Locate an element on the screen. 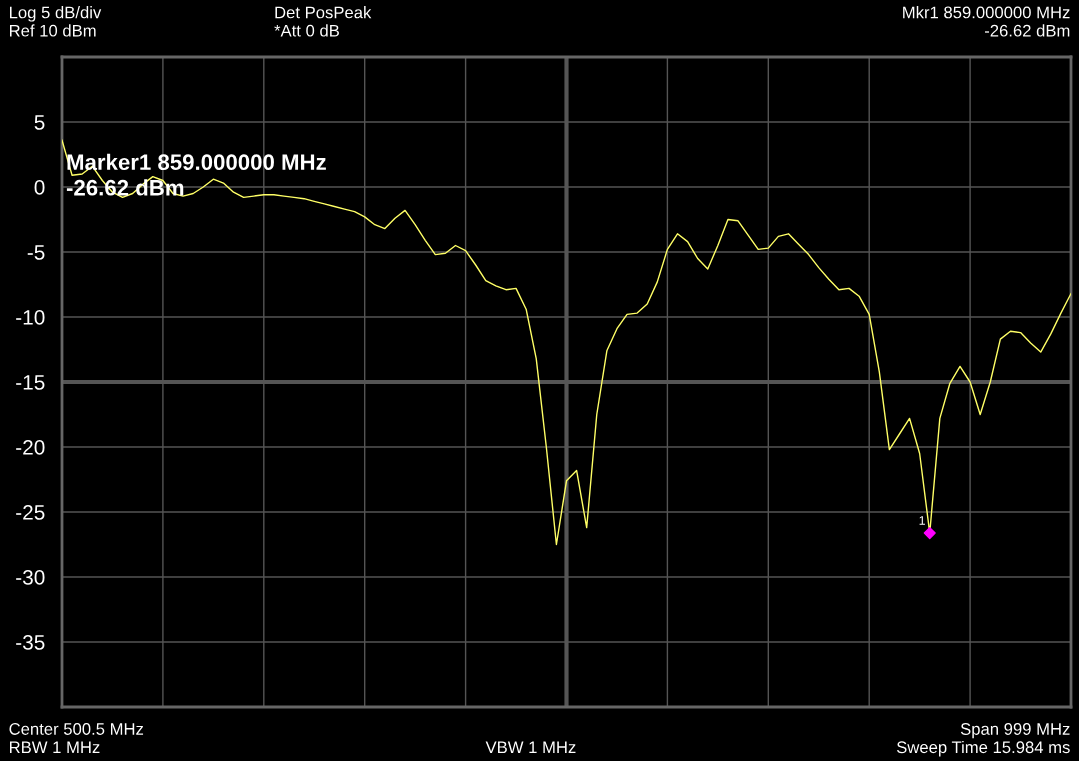 Image resolution: width=1079 pixels, height=761 pixels. text: *Att 0 dB is located at coordinates (306, 30).